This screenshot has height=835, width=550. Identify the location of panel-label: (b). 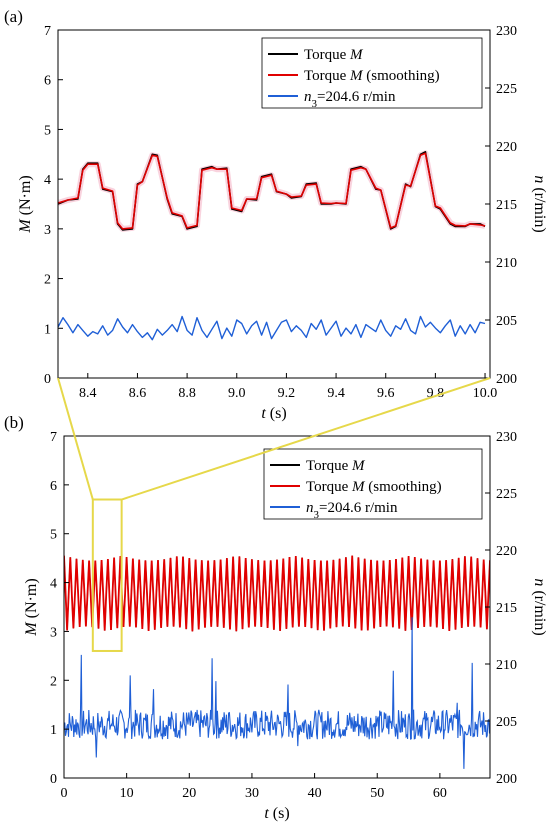
(14, 422).